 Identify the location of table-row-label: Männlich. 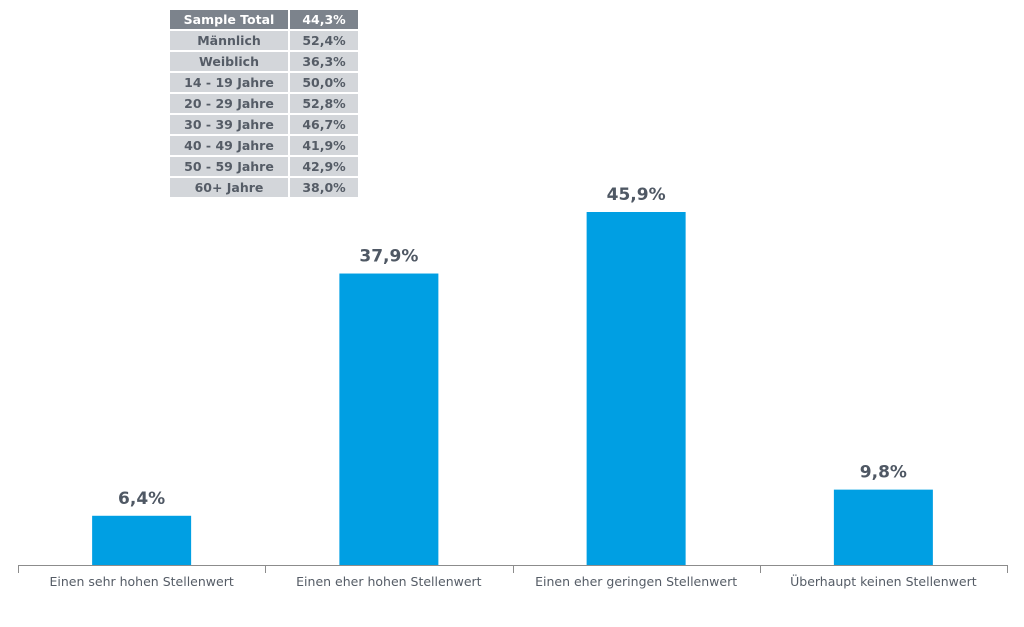
(229, 40).